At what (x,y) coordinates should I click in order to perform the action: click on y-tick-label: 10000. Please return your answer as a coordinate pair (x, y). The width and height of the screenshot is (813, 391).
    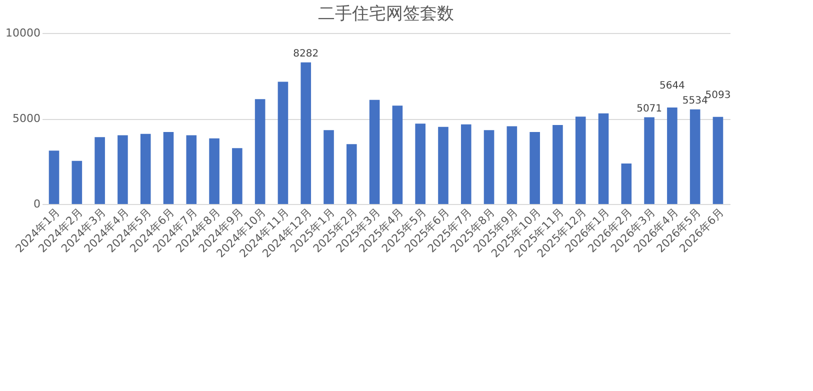
    Looking at the image, I should click on (23, 33).